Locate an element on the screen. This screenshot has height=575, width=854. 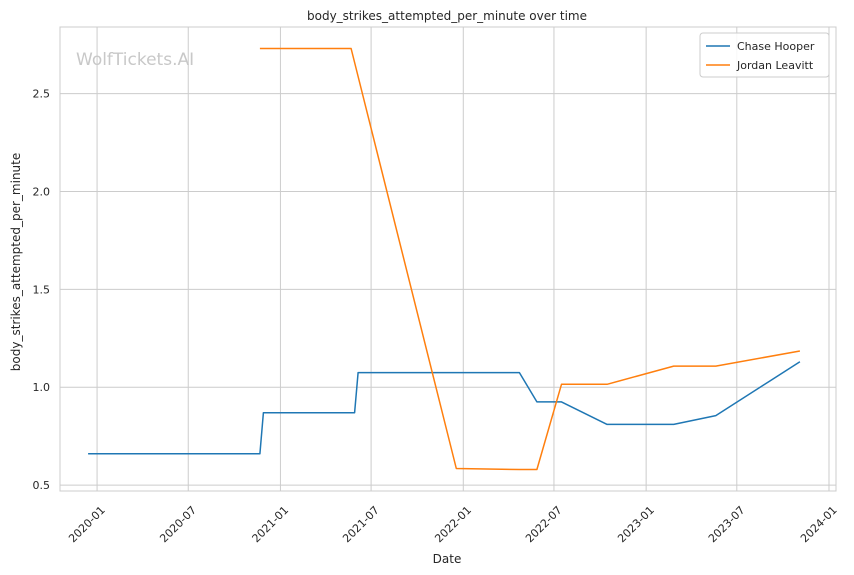
y-tick-label: 1.0 is located at coordinates (42, 387).